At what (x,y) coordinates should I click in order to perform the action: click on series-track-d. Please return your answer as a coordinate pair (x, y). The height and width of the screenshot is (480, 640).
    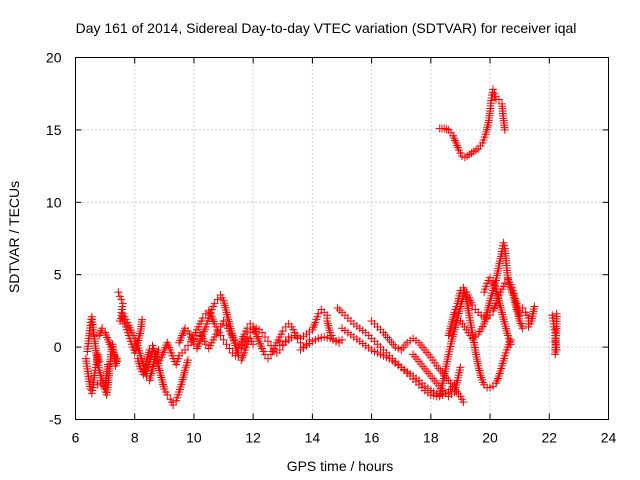
    Looking at the image, I should click on (108, 345).